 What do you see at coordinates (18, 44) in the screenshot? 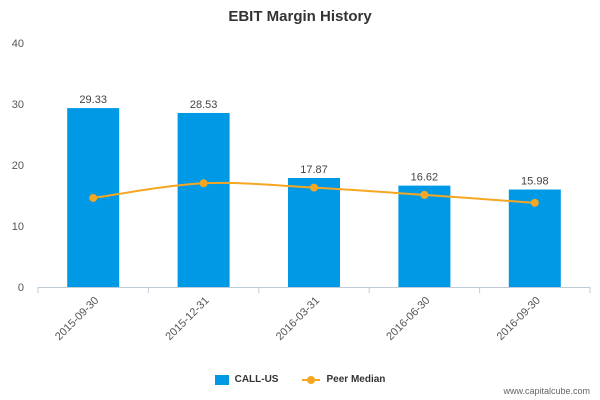
I see `y-tick-label: 40` at bounding box center [18, 44].